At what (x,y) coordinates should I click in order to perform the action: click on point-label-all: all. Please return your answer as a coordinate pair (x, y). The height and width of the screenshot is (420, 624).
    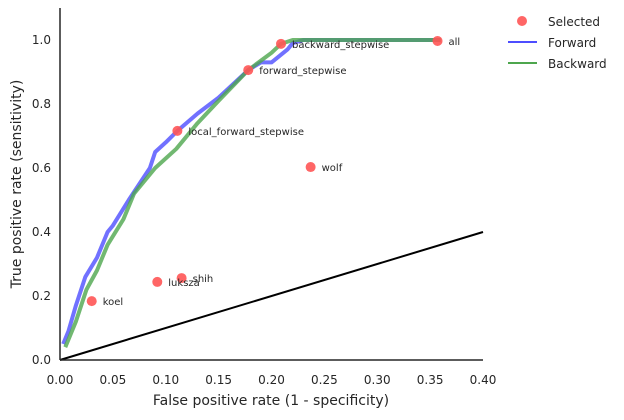
    Looking at the image, I should click on (455, 42).